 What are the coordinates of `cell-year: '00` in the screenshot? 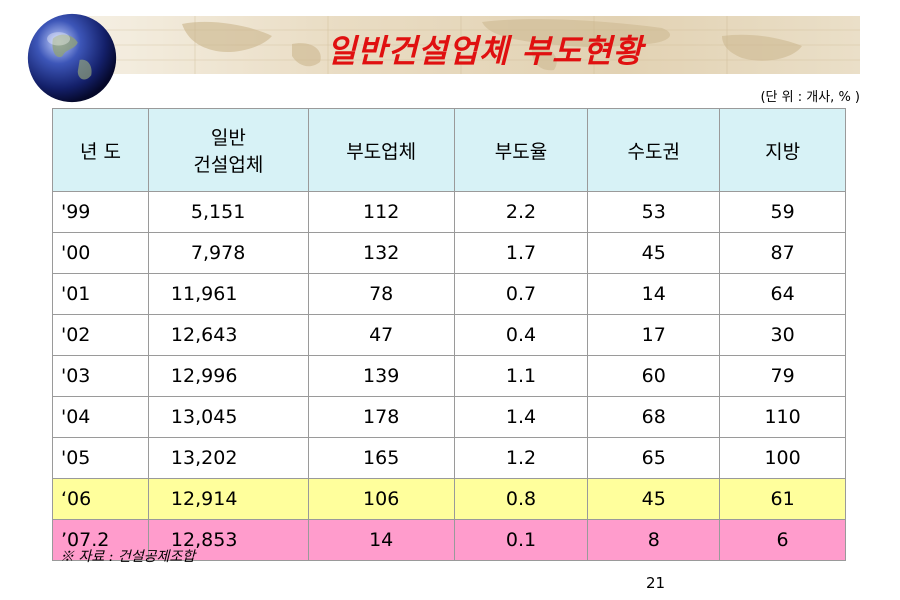 It's located at (100, 253).